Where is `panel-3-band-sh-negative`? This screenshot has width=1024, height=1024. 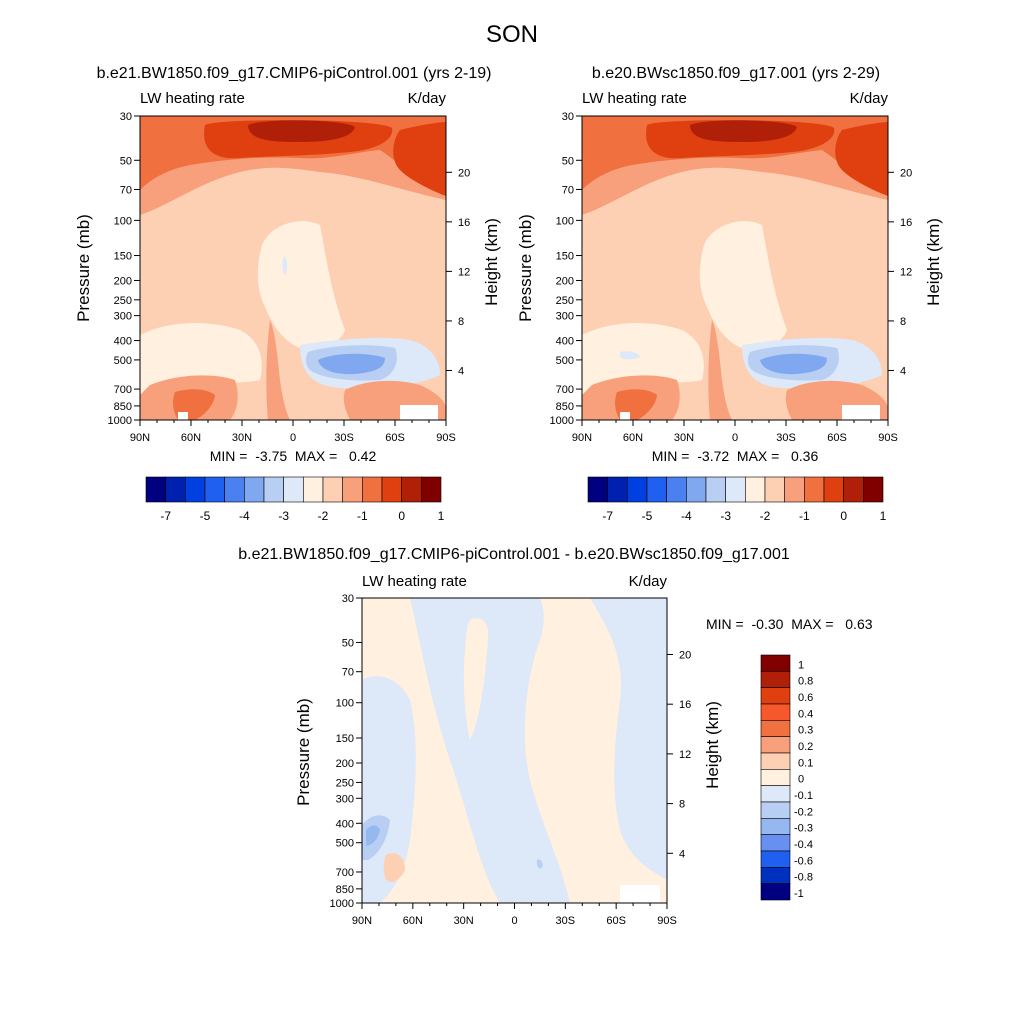 panel-3-band-sh-negative is located at coordinates (628, 739).